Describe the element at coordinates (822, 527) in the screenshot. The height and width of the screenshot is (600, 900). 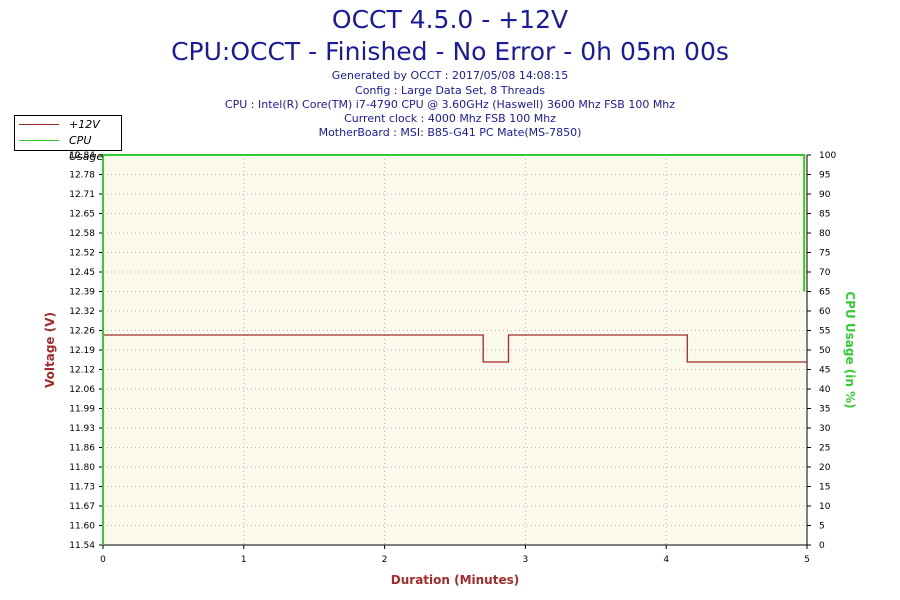
I see `y2-tick-label: 5` at that location.